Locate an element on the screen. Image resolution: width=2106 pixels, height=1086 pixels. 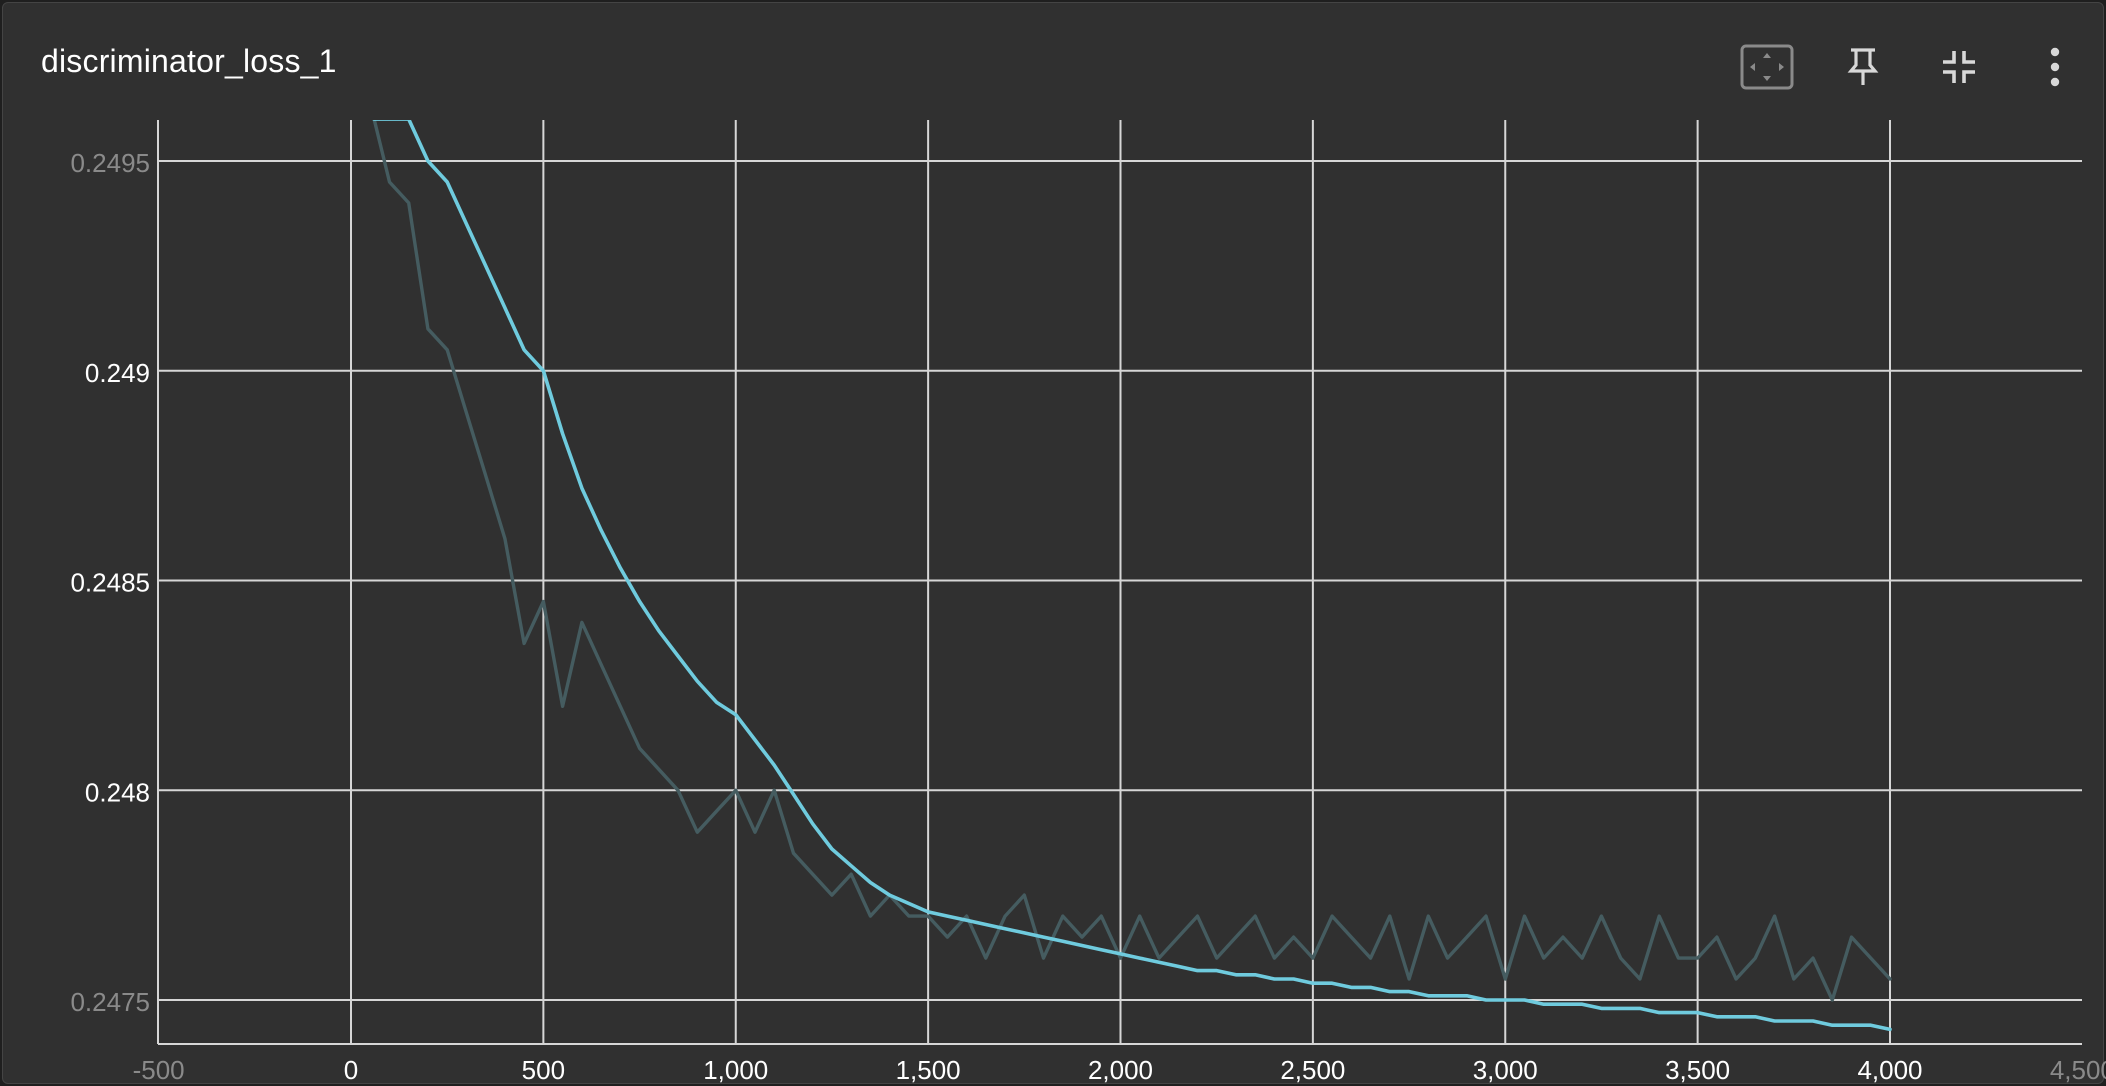
collapse-icon is located at coordinates (1959, 67).